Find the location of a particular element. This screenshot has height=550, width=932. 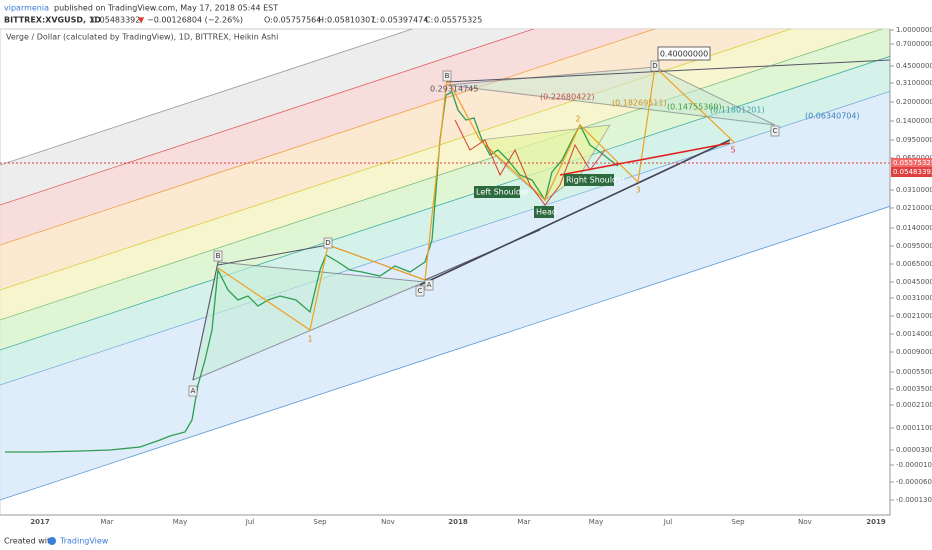

footer-brand: TradingView is located at coordinates (84, 541).